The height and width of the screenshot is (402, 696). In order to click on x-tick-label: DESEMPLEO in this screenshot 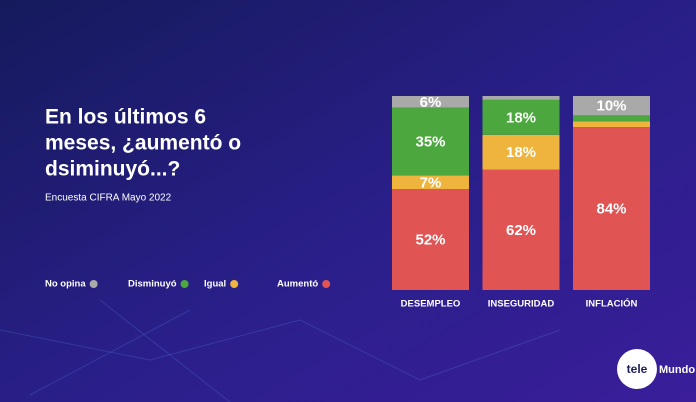, I will do `click(431, 304)`.